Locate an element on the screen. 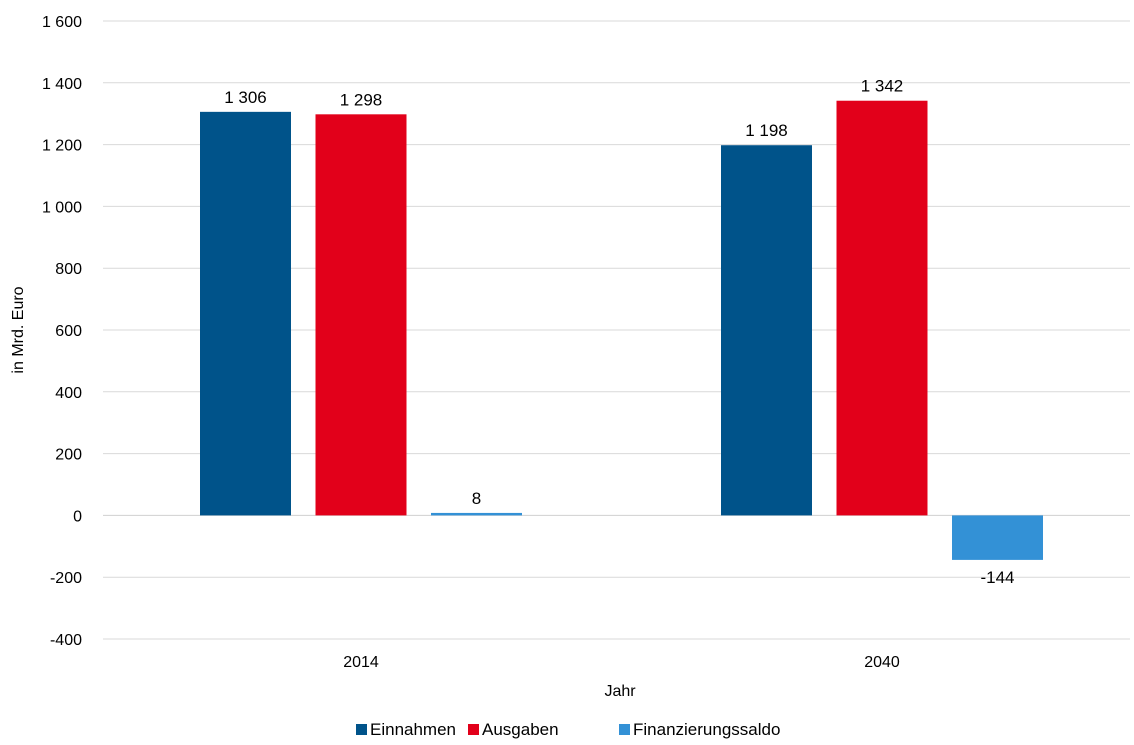 Image resolution: width=1134 pixels, height=745 pixels. bar-finanzierungssaldo-2040 is located at coordinates (997, 537).